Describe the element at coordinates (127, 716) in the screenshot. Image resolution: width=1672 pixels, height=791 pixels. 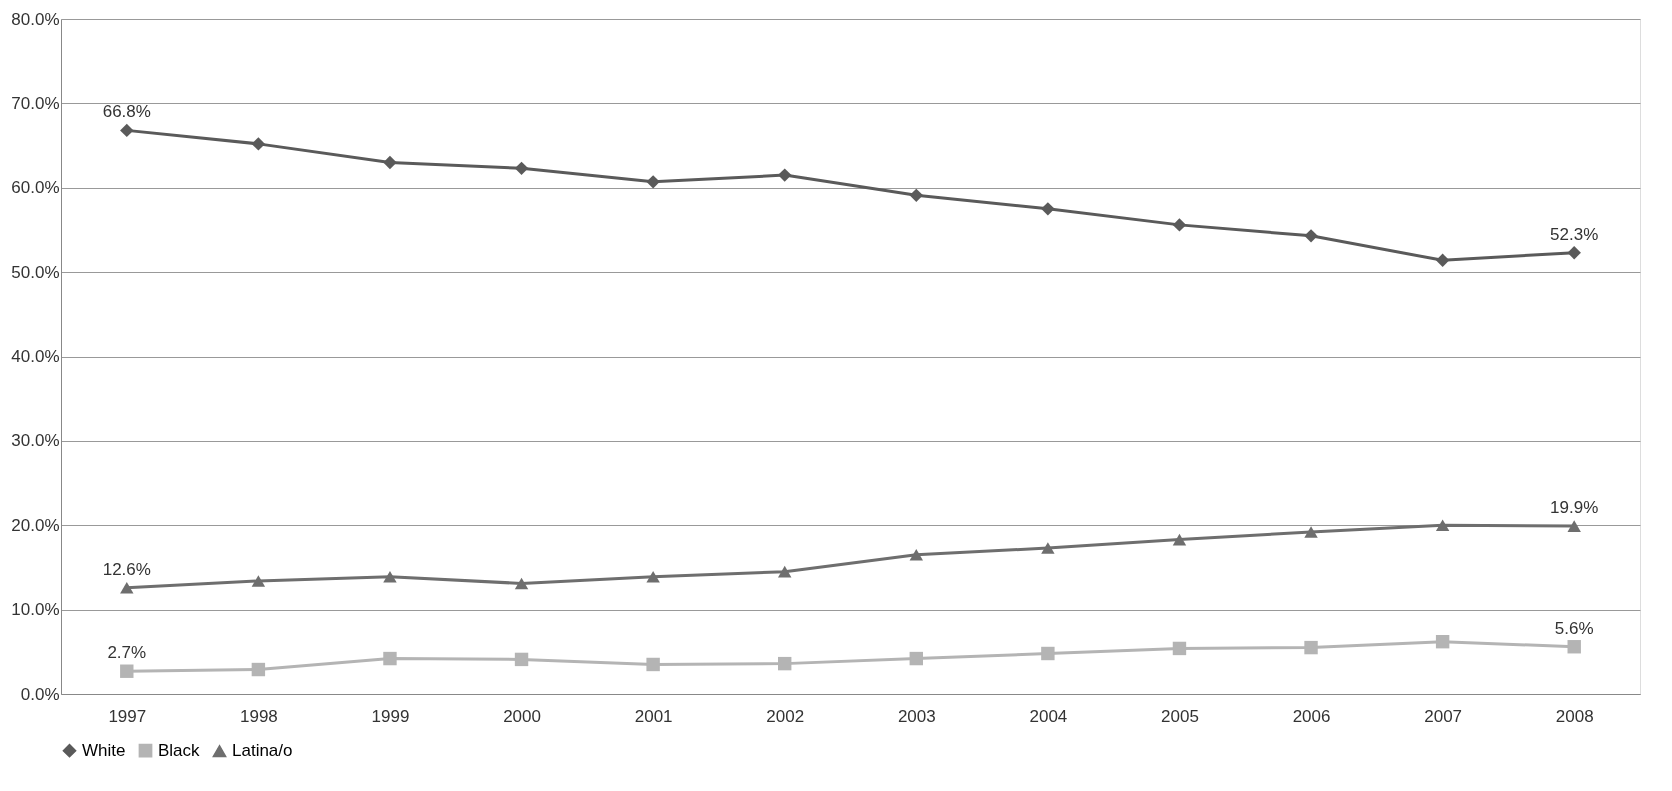
I see `x-tick-label: 1997` at that location.